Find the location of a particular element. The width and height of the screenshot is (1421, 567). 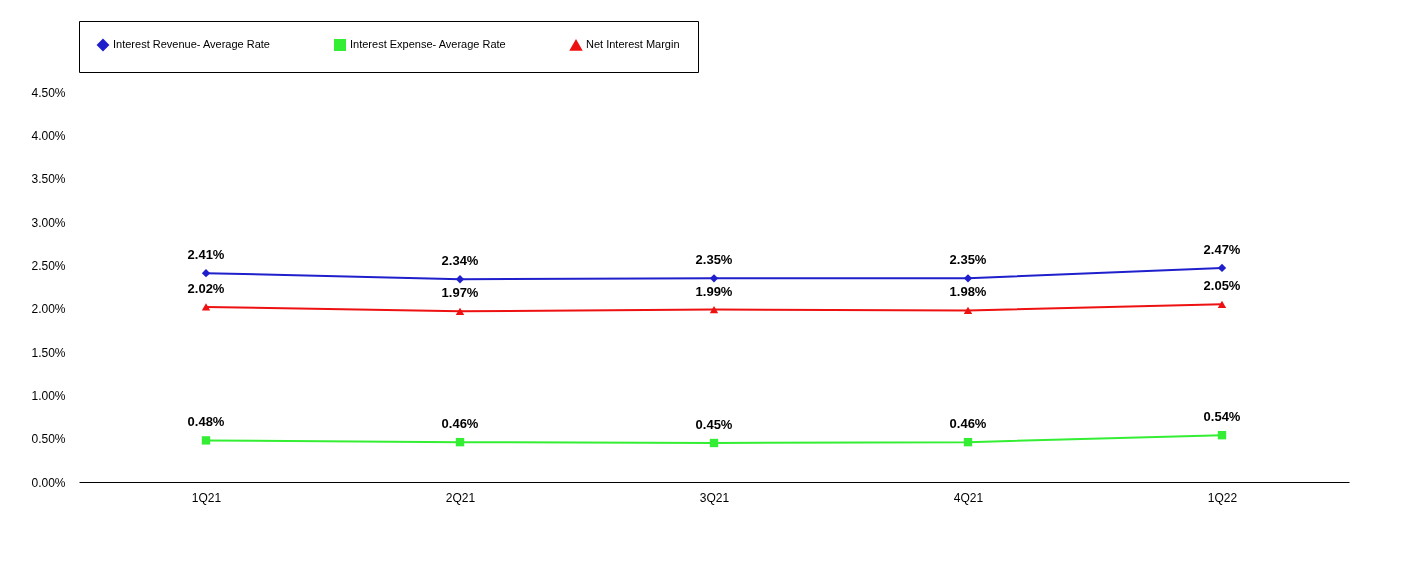

y-tick-label: 0.50% is located at coordinates (48, 439).